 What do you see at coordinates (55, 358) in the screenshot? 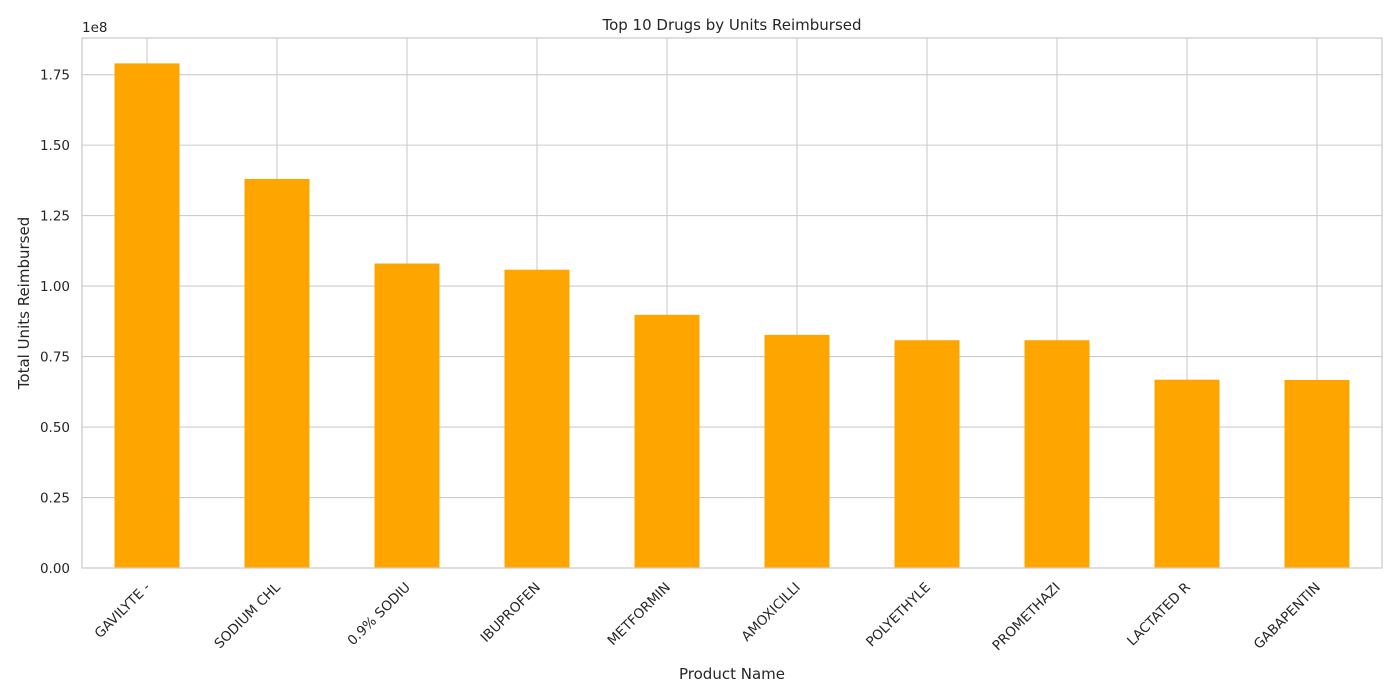
I see `y-tick-label: 0.75` at bounding box center [55, 358].